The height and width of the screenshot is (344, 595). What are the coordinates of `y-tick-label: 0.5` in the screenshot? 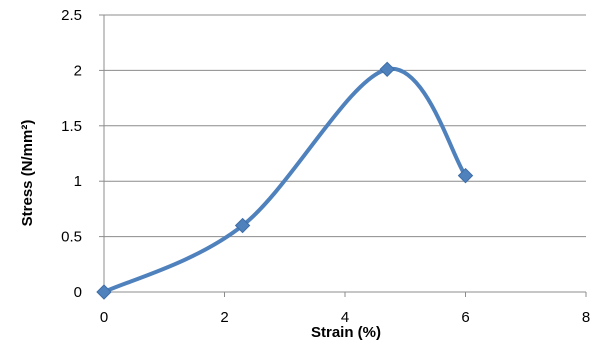 It's located at (71, 237).